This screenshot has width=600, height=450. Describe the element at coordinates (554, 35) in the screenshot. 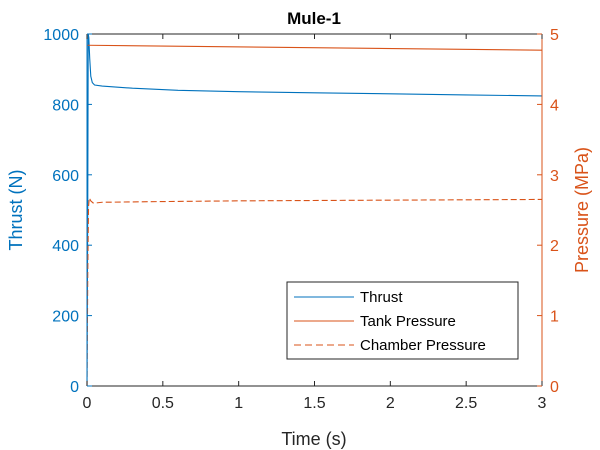

I see `y-right-tick-label: 5` at that location.